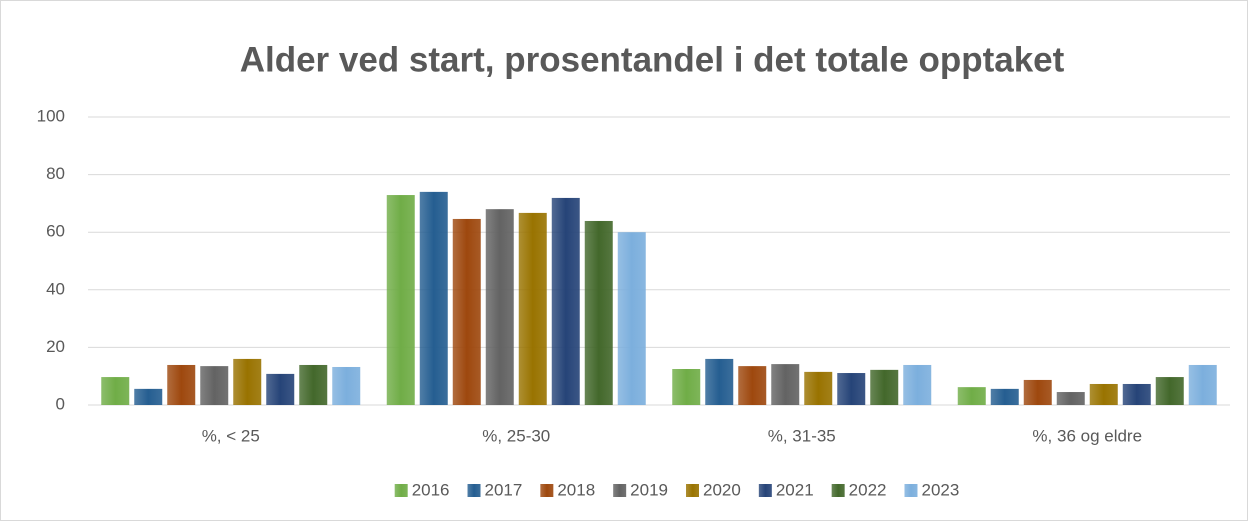 The width and height of the screenshot is (1248, 521). Describe the element at coordinates (576, 489) in the screenshot. I see `legend-label: 2018` at that location.